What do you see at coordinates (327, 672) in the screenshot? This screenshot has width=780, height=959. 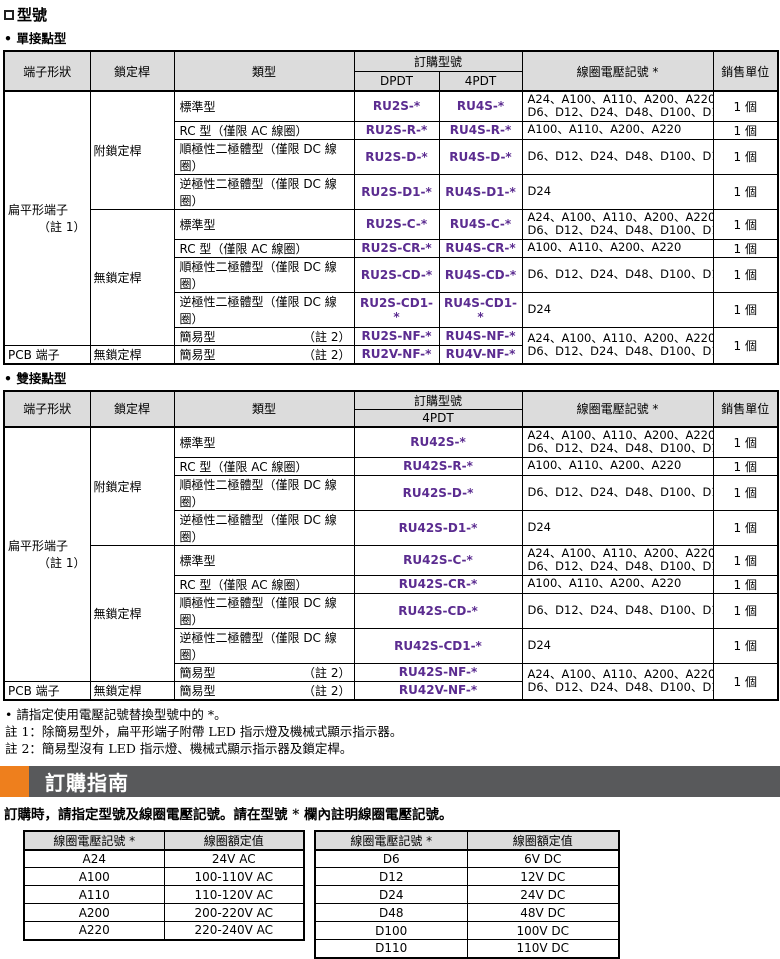 I see `type-note: （註 2）` at bounding box center [327, 672].